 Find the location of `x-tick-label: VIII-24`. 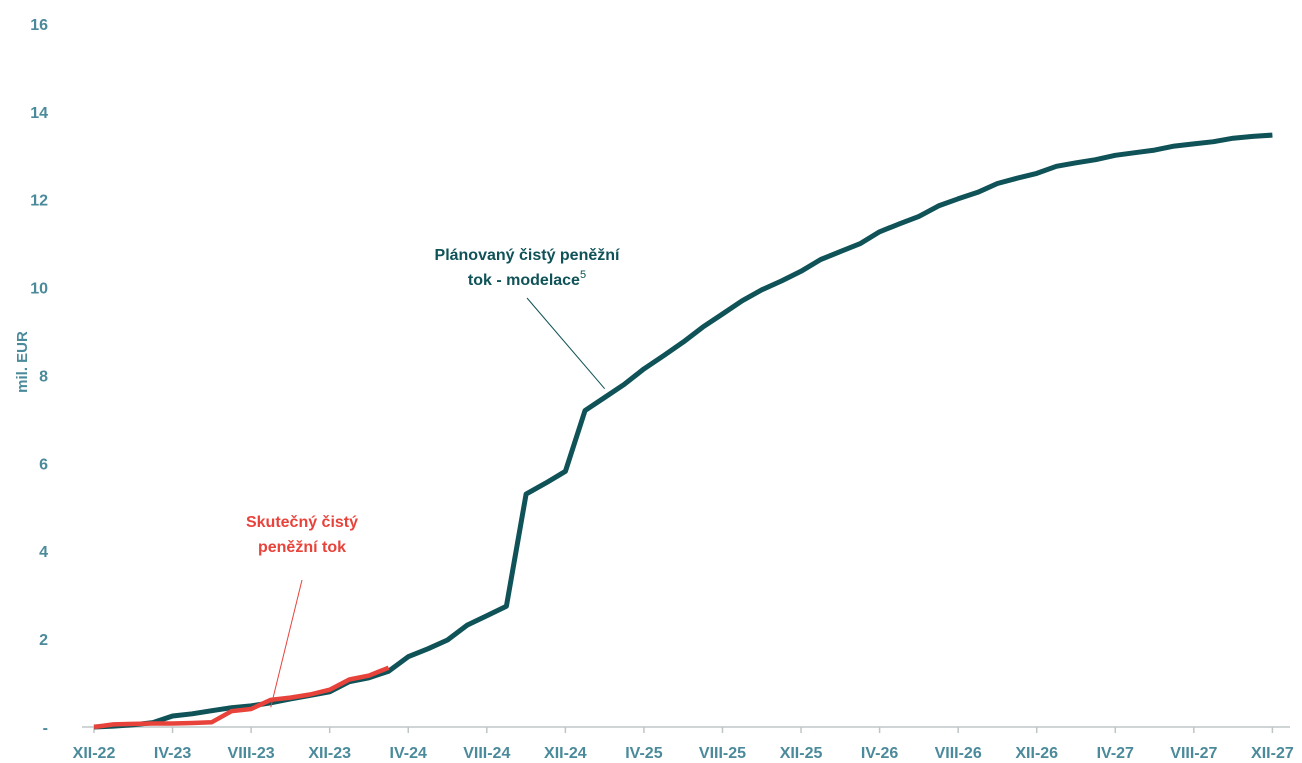

x-tick-label: VIII-24 is located at coordinates (486, 753).